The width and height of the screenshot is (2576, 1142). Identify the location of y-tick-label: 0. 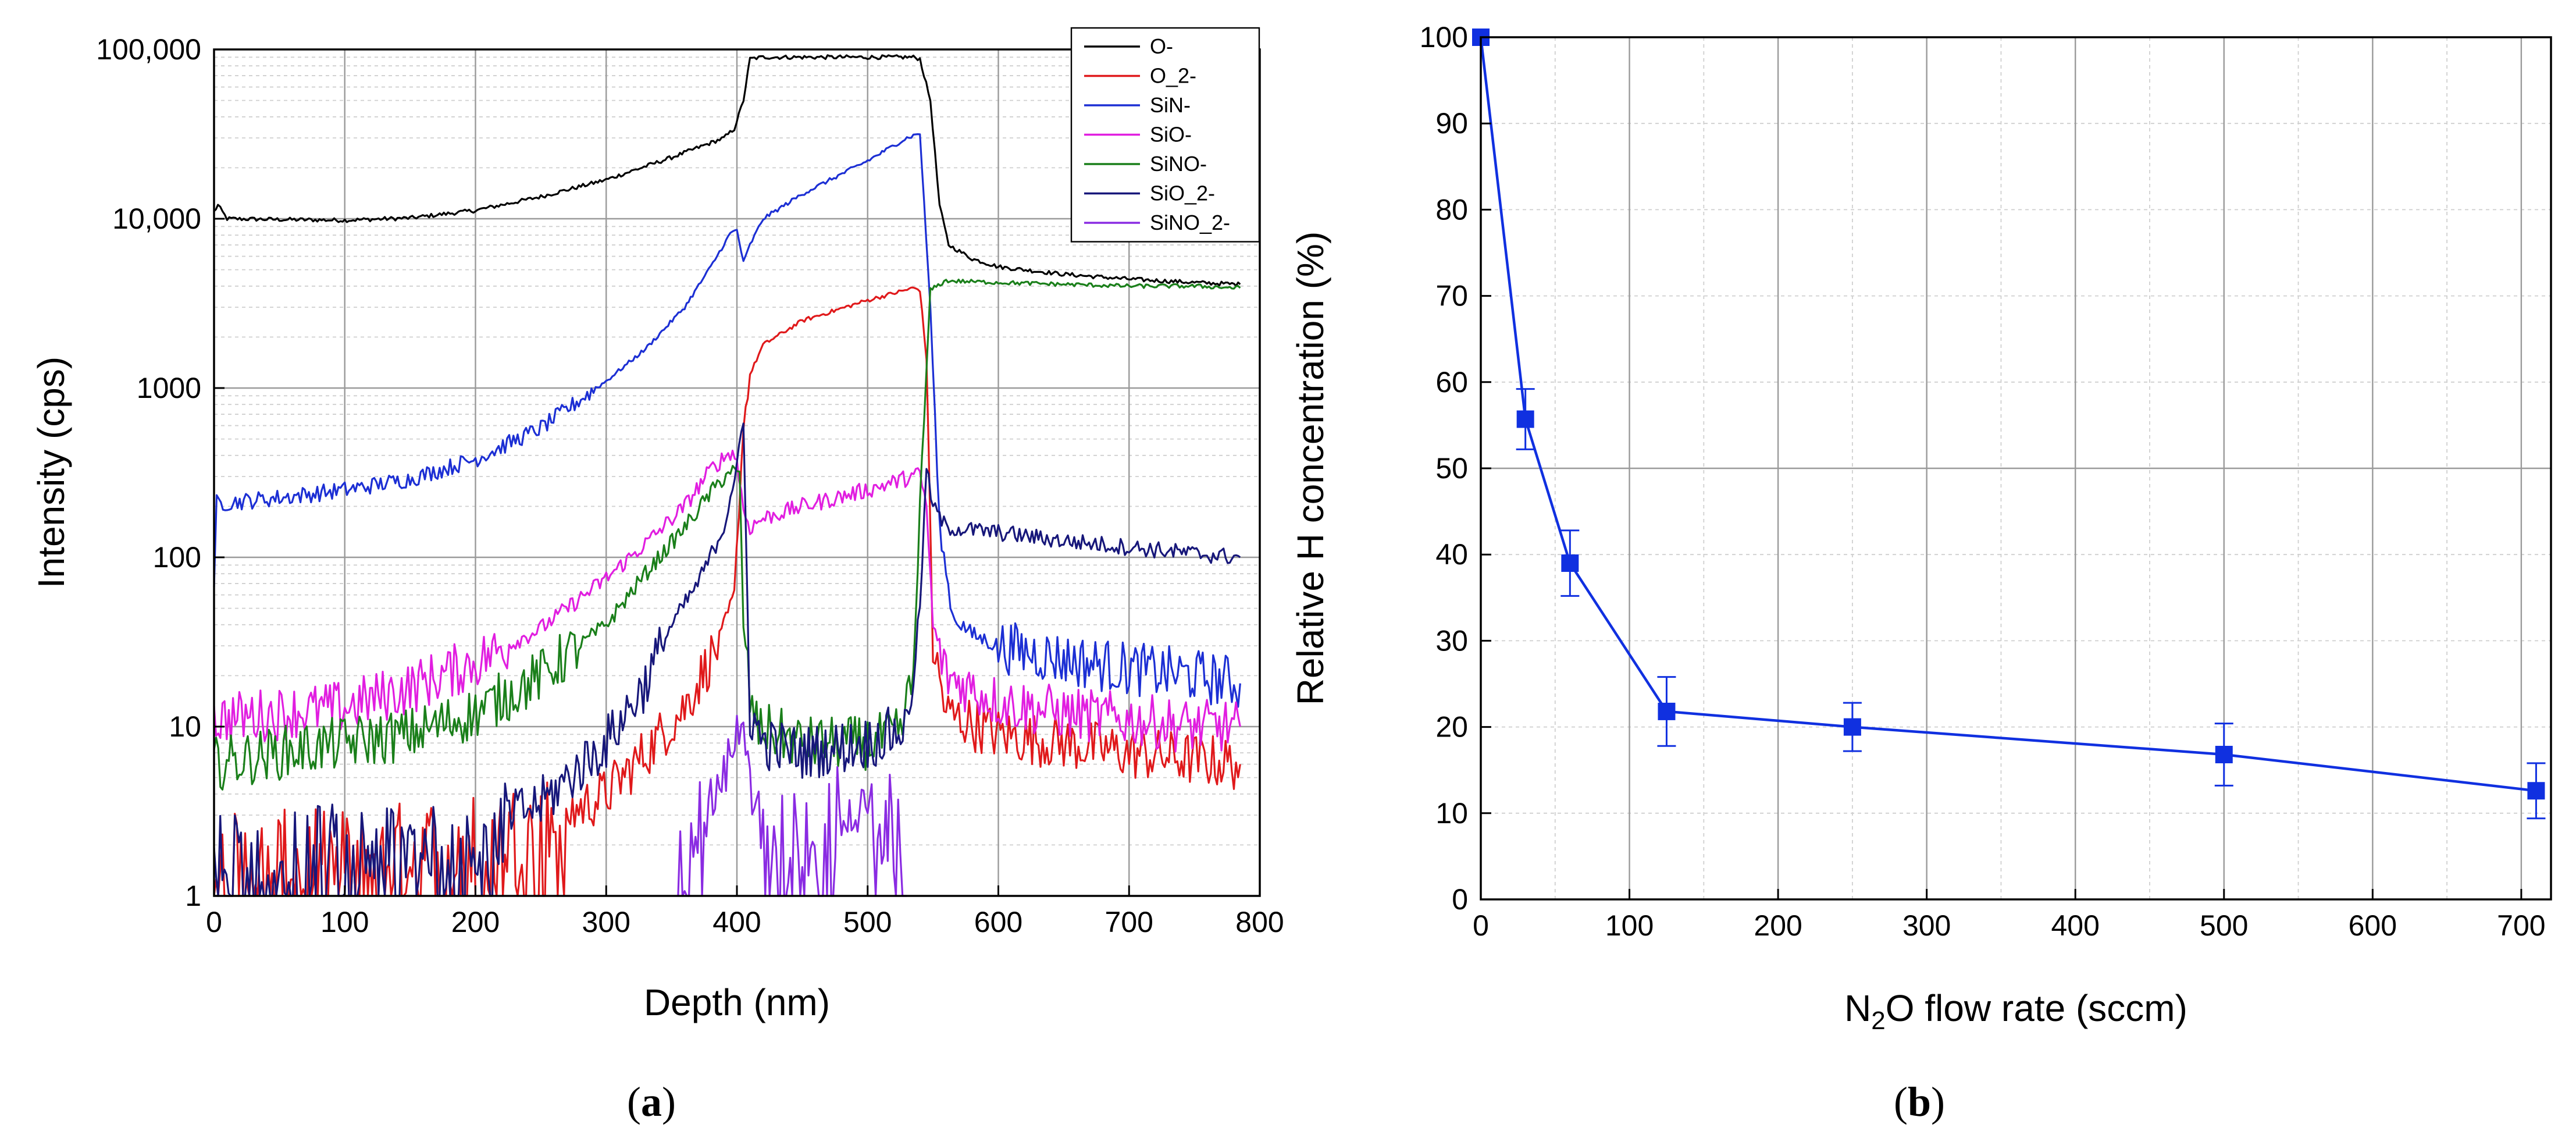
(1460, 899).